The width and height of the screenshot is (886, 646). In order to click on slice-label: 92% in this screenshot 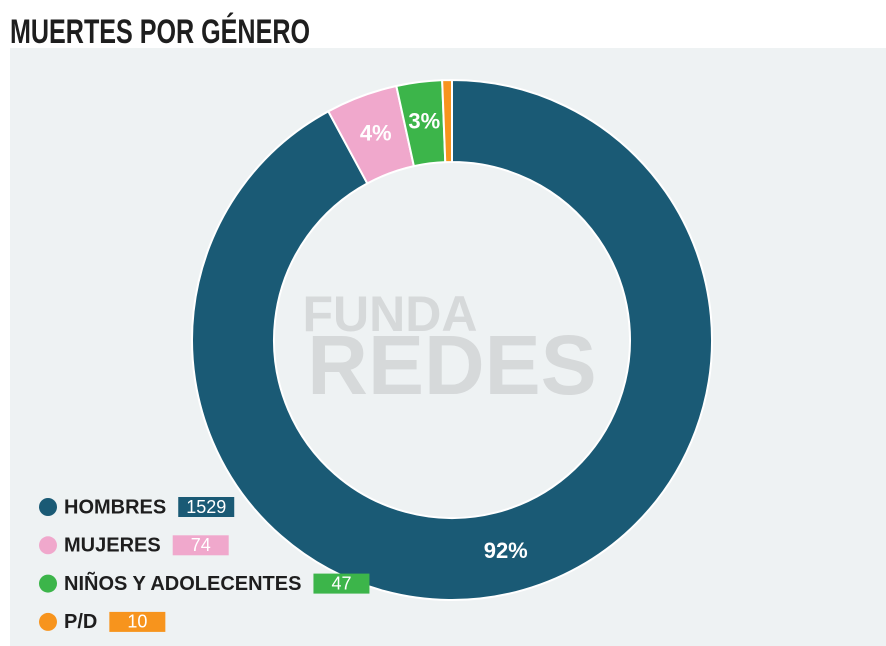, I will do `click(506, 550)`.